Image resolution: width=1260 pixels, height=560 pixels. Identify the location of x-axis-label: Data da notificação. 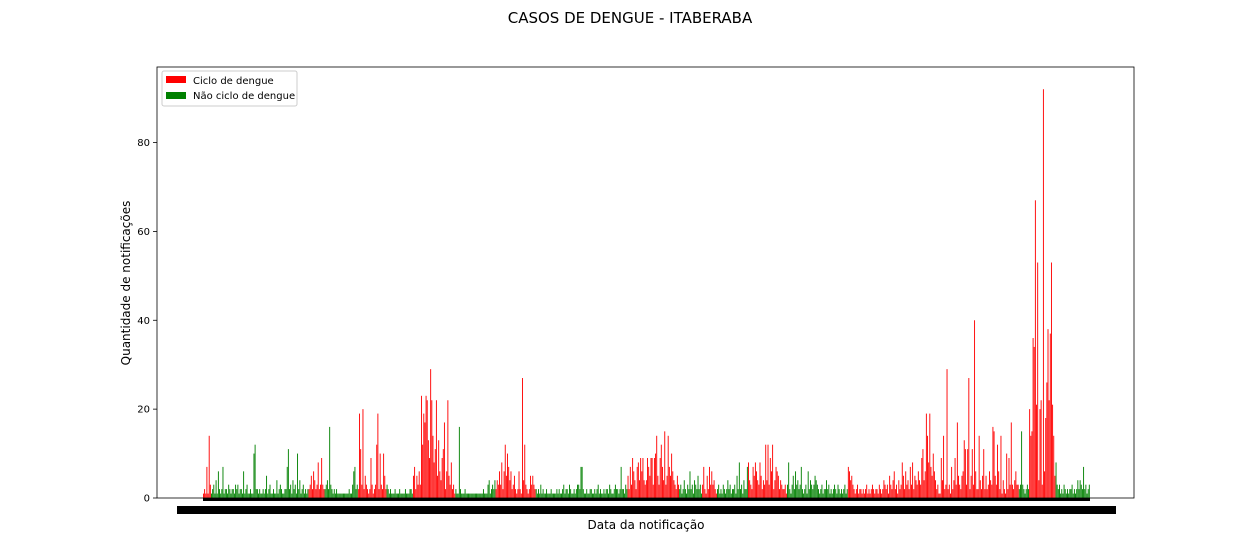
(645, 525).